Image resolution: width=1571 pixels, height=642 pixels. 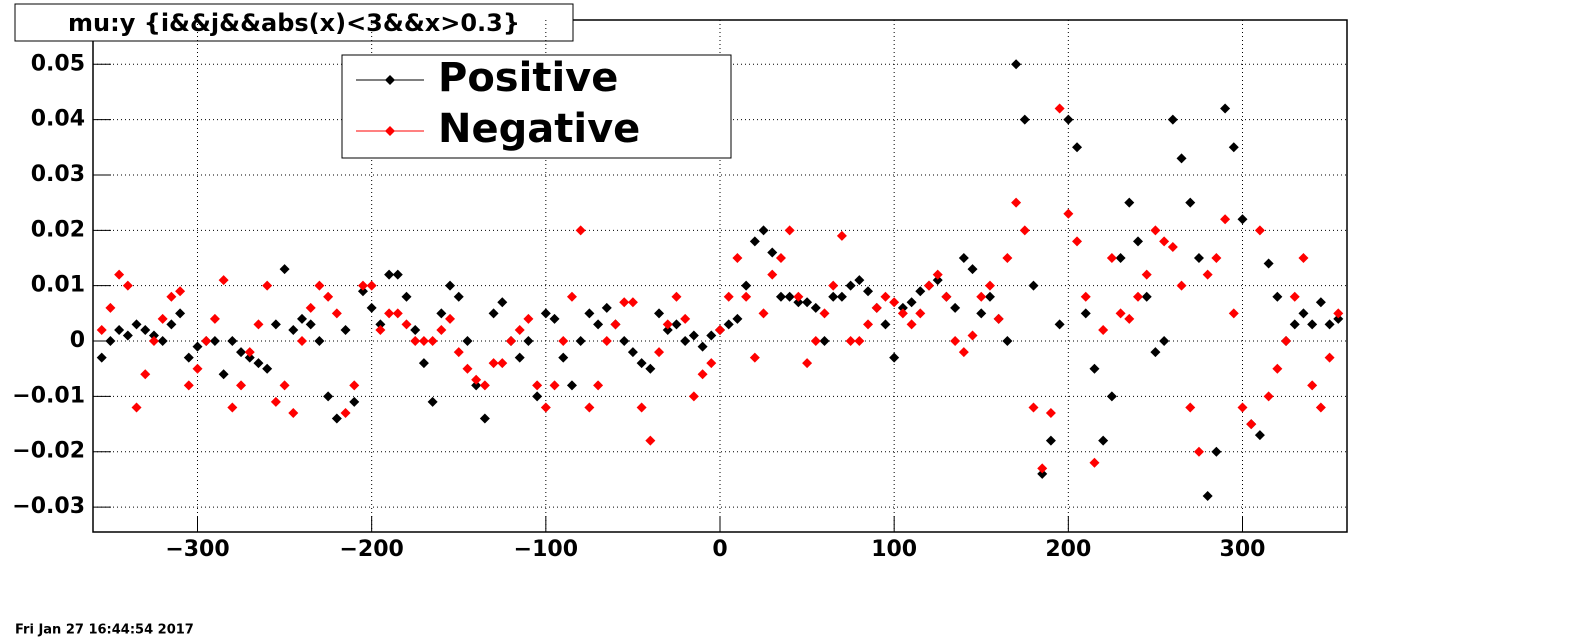 What do you see at coordinates (48, 451) in the screenshot?
I see `y-tick-label: −0.02` at bounding box center [48, 451].